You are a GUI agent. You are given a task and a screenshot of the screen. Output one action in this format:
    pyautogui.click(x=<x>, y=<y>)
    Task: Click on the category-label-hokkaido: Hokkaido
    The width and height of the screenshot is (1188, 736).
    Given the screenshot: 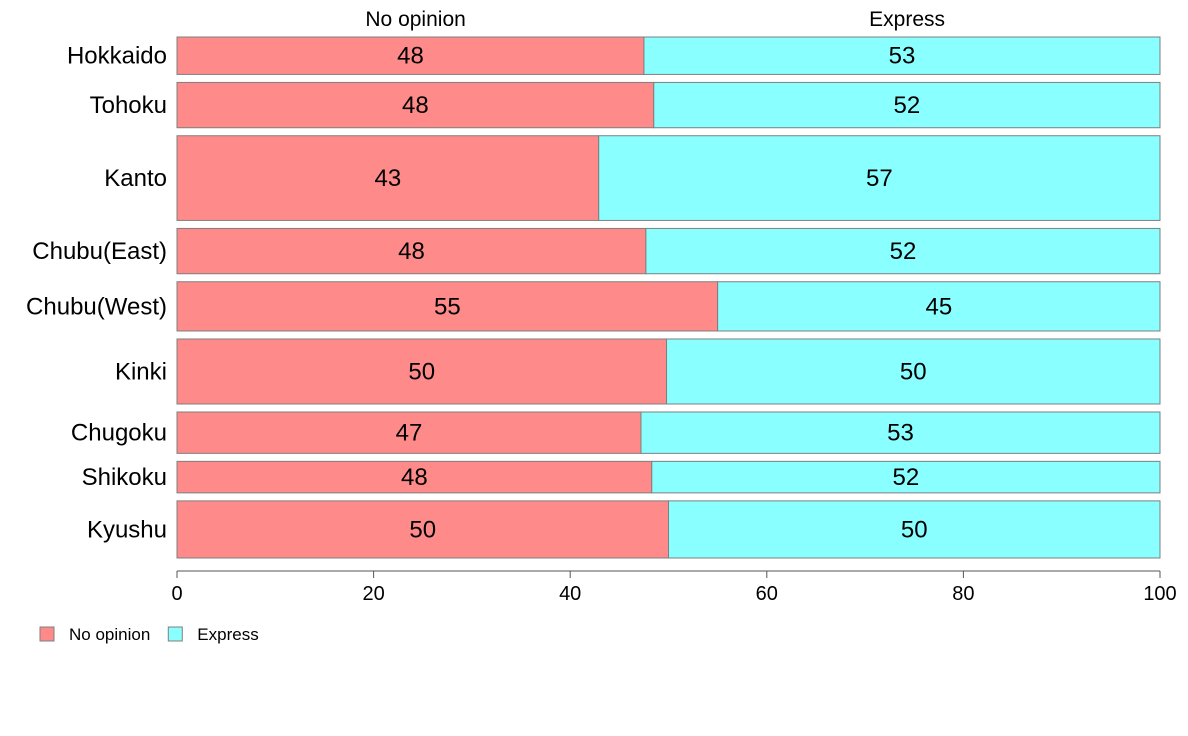 What is the action you would take?
    pyautogui.click(x=117, y=56)
    